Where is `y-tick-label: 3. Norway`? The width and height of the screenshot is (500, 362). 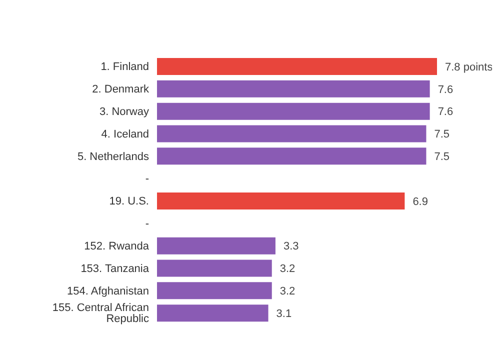 y-tick-label: 3. Norway is located at coordinates (124, 112).